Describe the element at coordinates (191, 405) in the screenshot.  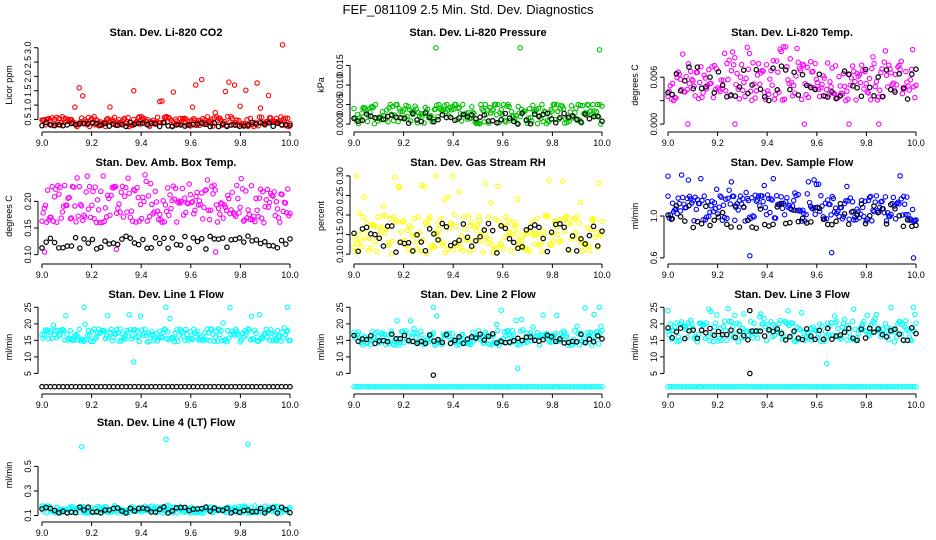
I see `x-tick-label: 9.6` at that location.